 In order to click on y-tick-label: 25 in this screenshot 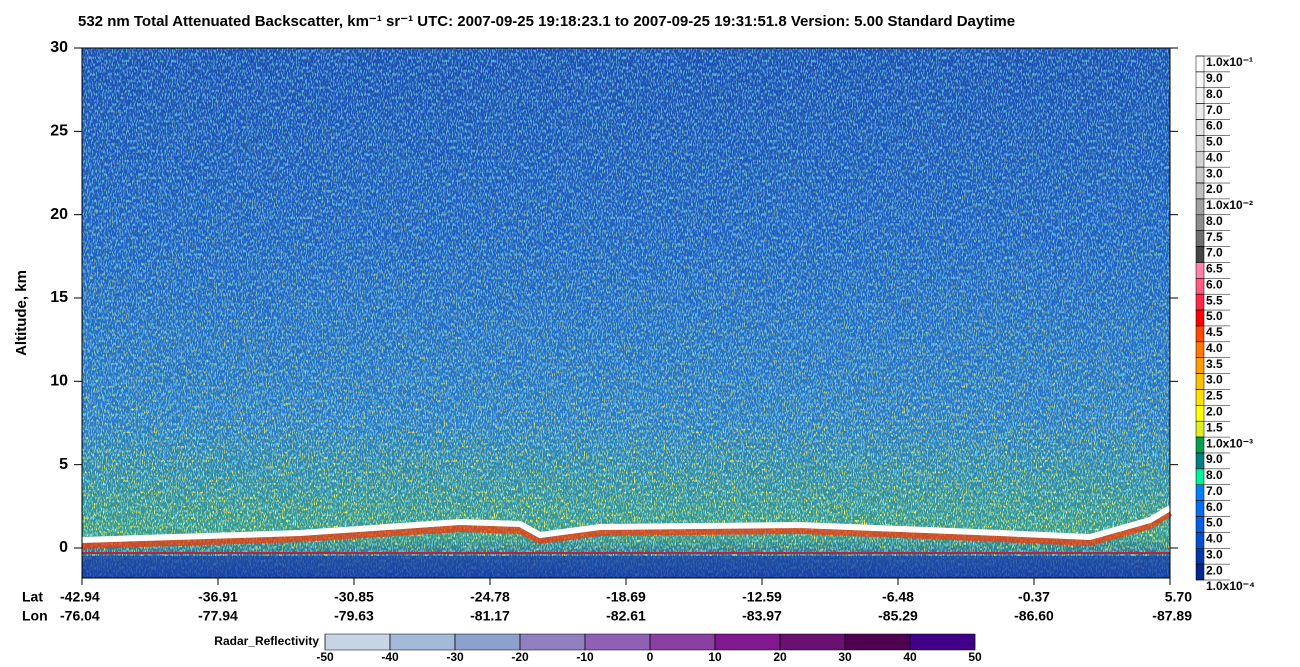, I will do `click(59, 131)`.